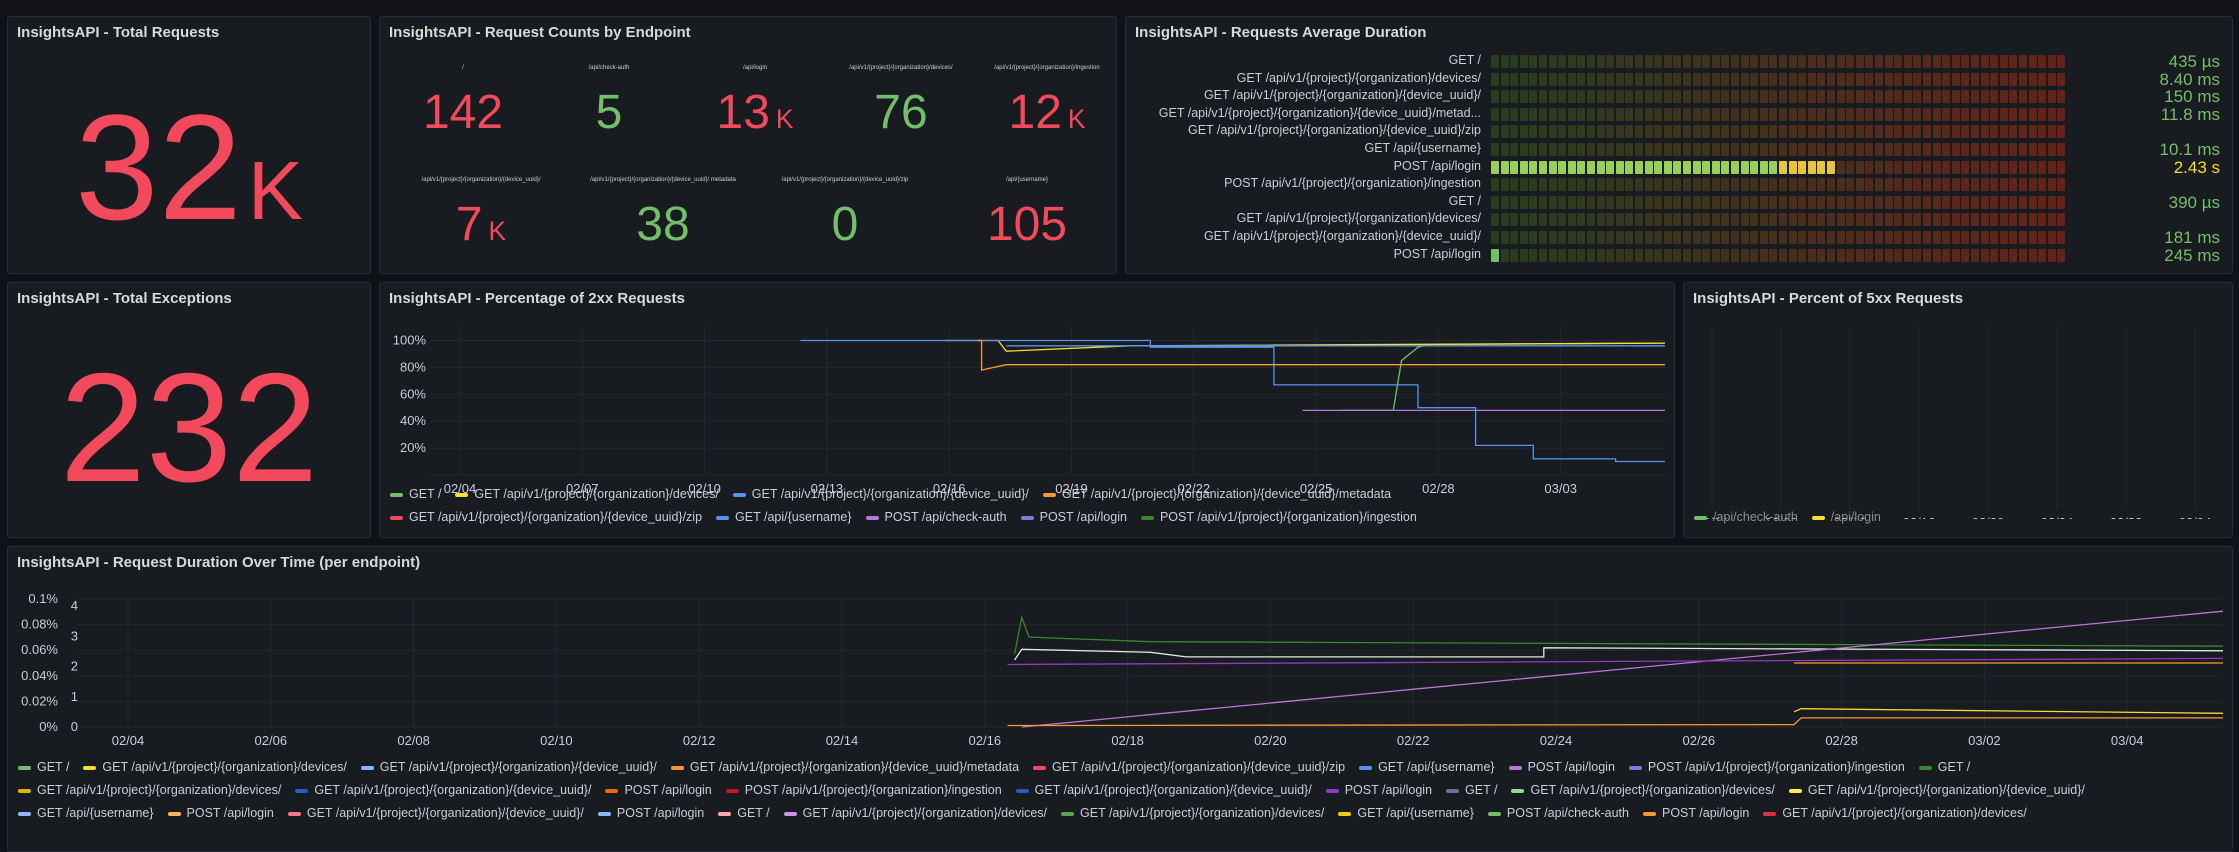 The image size is (2239, 852). Describe the element at coordinates (540, 32) in the screenshot. I see `panel-title: InsightsAPI - Request Counts by Endpoint` at that location.